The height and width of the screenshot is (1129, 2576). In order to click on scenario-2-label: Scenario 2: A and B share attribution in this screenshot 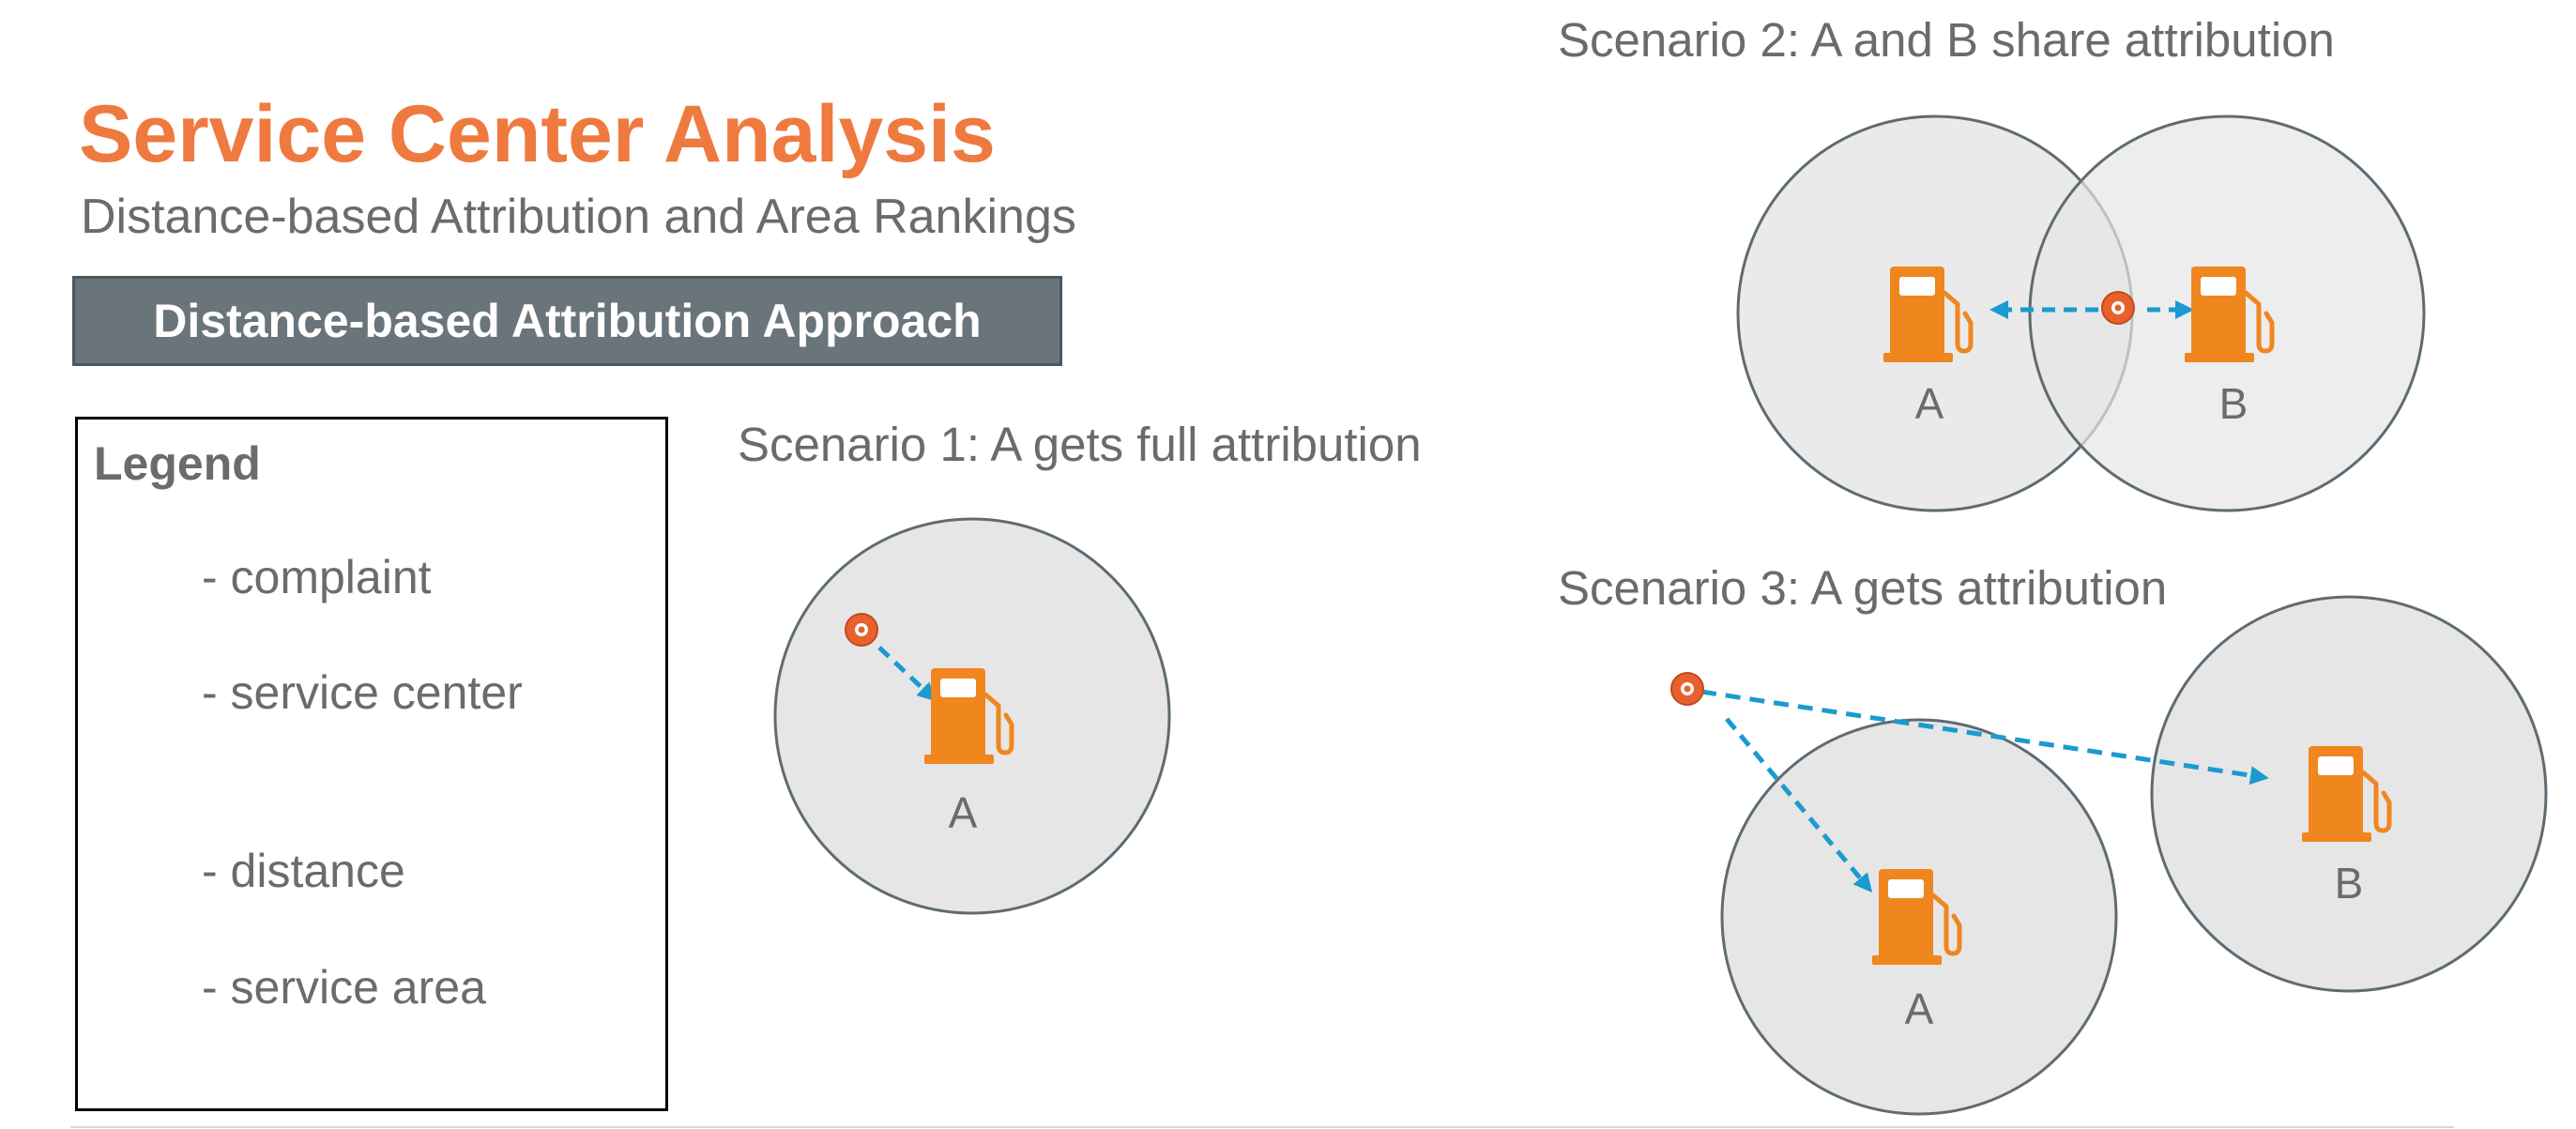, I will do `click(1946, 40)`.